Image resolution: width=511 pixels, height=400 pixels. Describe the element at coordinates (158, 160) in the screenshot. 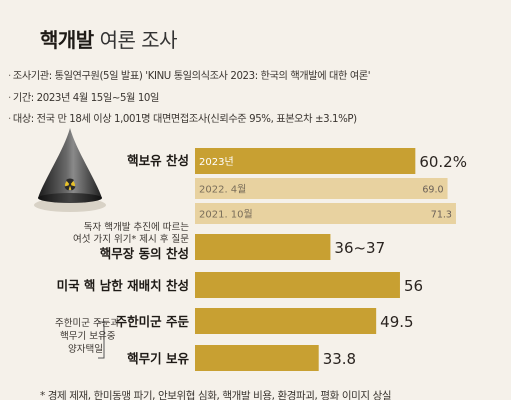

I see `category-label: 핵보유 찬성` at that location.